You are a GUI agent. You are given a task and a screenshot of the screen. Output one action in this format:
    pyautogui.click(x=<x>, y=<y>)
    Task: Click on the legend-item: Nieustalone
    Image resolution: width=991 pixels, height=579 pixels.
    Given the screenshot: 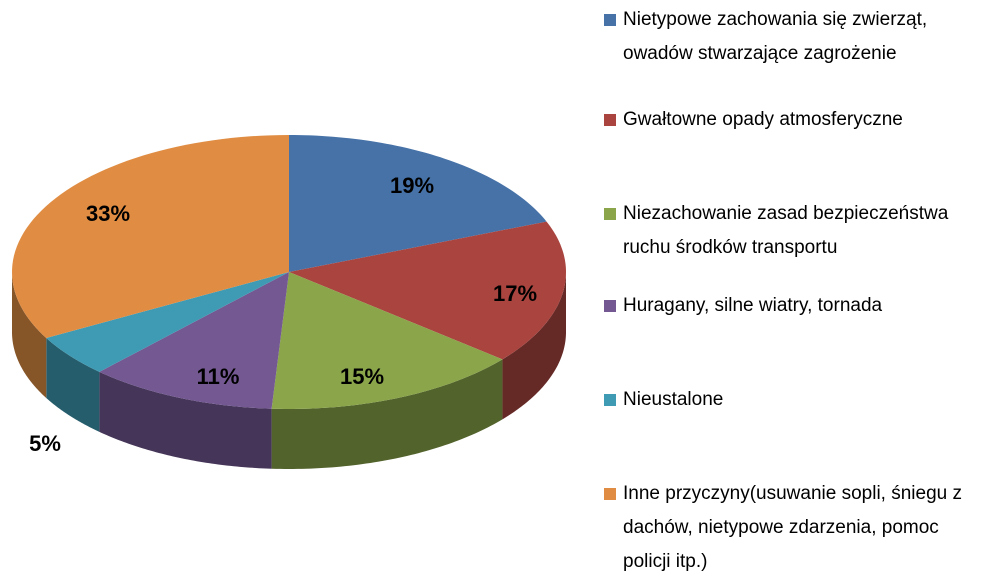 What is the action you would take?
    pyautogui.click(x=794, y=400)
    